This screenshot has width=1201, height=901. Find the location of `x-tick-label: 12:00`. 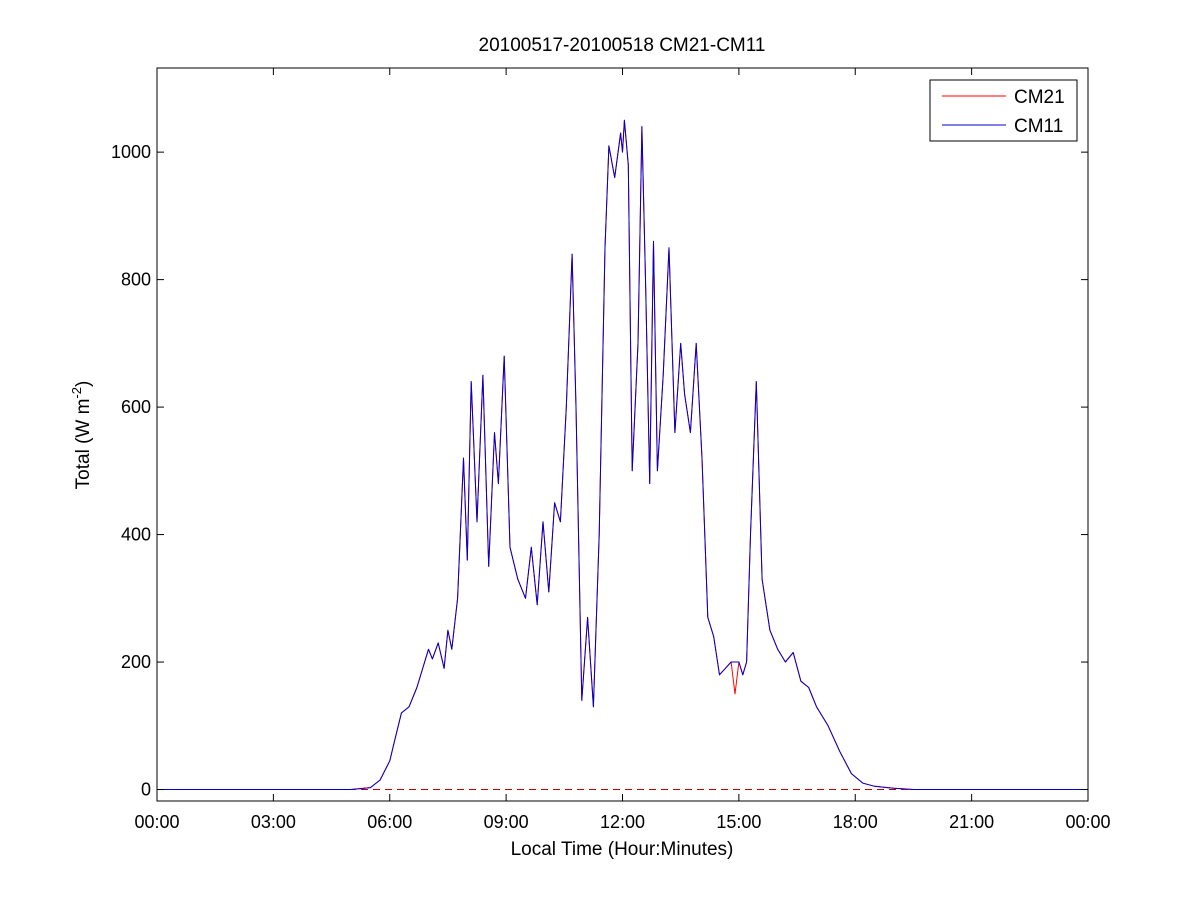

x-tick-label: 12:00 is located at coordinates (622, 822).